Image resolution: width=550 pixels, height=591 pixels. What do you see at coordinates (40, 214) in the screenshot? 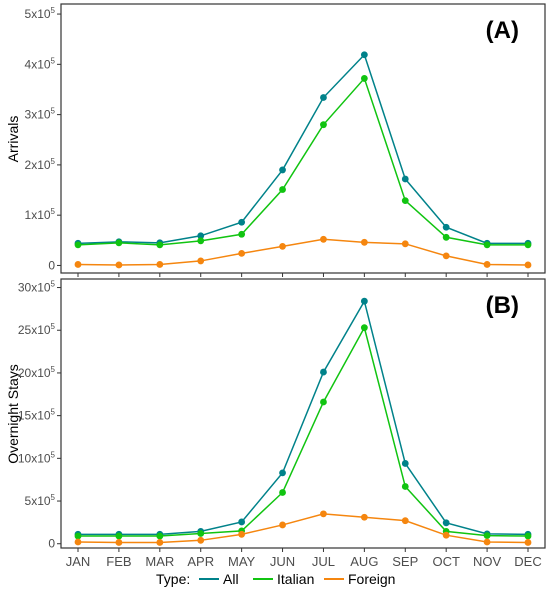
I see `panel-a-y-tick-label: 1x10⁵` at bounding box center [40, 214].